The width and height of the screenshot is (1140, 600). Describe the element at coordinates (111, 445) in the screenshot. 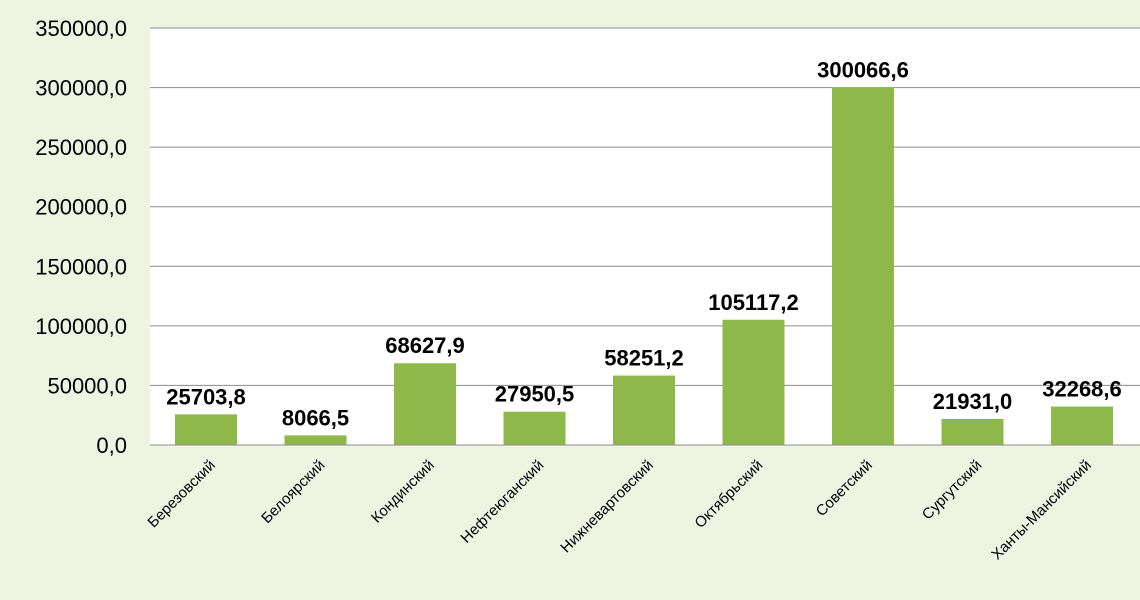

I see `y-tick-label: 0,0` at that location.